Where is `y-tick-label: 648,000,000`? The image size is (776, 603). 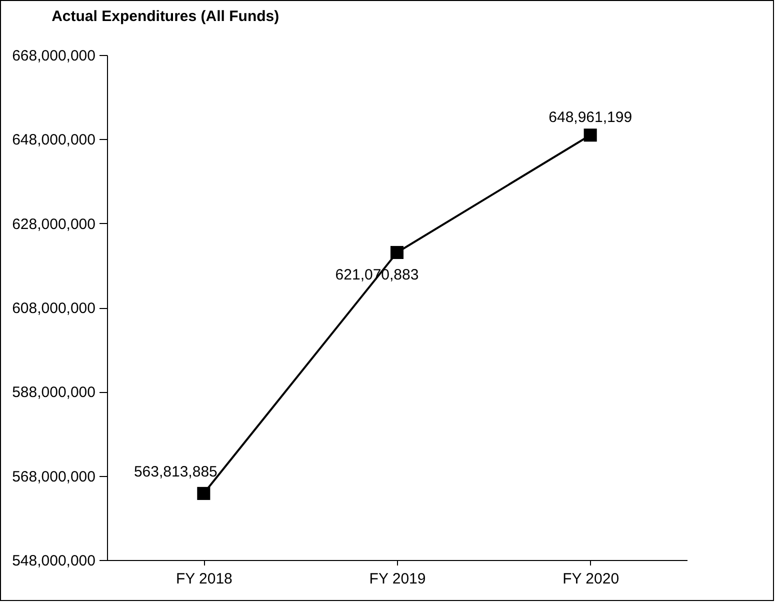 y-tick-label: 648,000,000 is located at coordinates (54, 140).